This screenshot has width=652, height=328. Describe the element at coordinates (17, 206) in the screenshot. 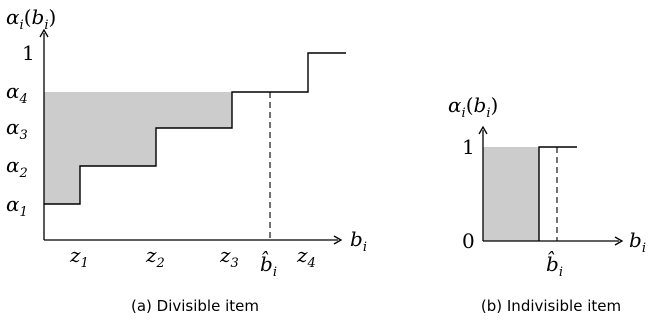

I see `y-tick-alpha1: α1` at that location.